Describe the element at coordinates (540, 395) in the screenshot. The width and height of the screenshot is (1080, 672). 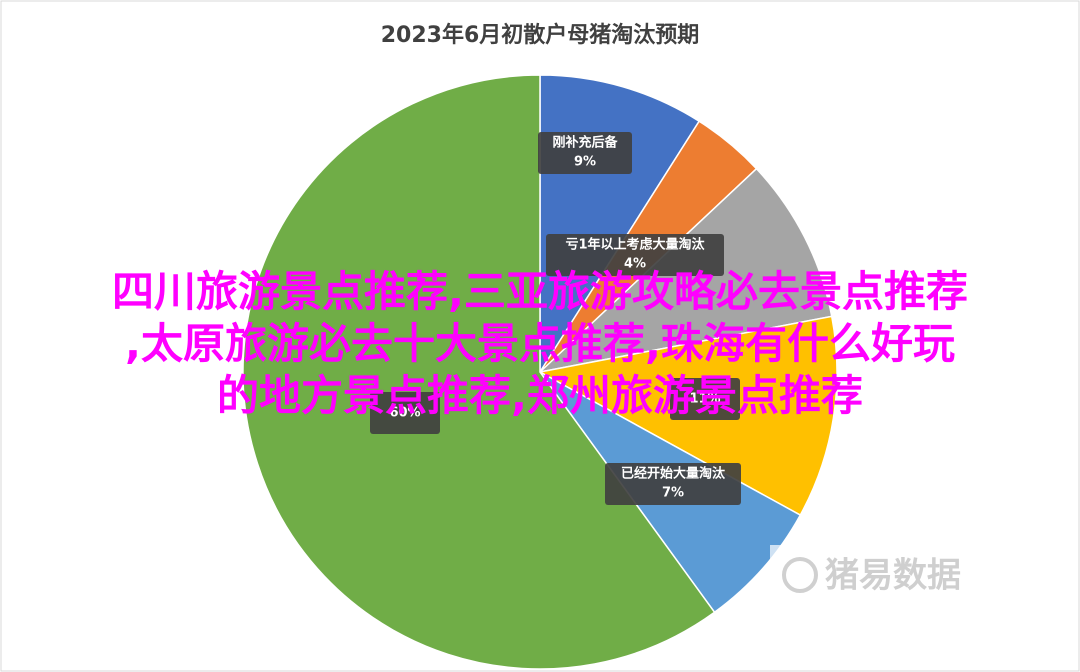
I see `overlay-line: 的地方景点推荐,郑州旅游景点推荐` at that location.